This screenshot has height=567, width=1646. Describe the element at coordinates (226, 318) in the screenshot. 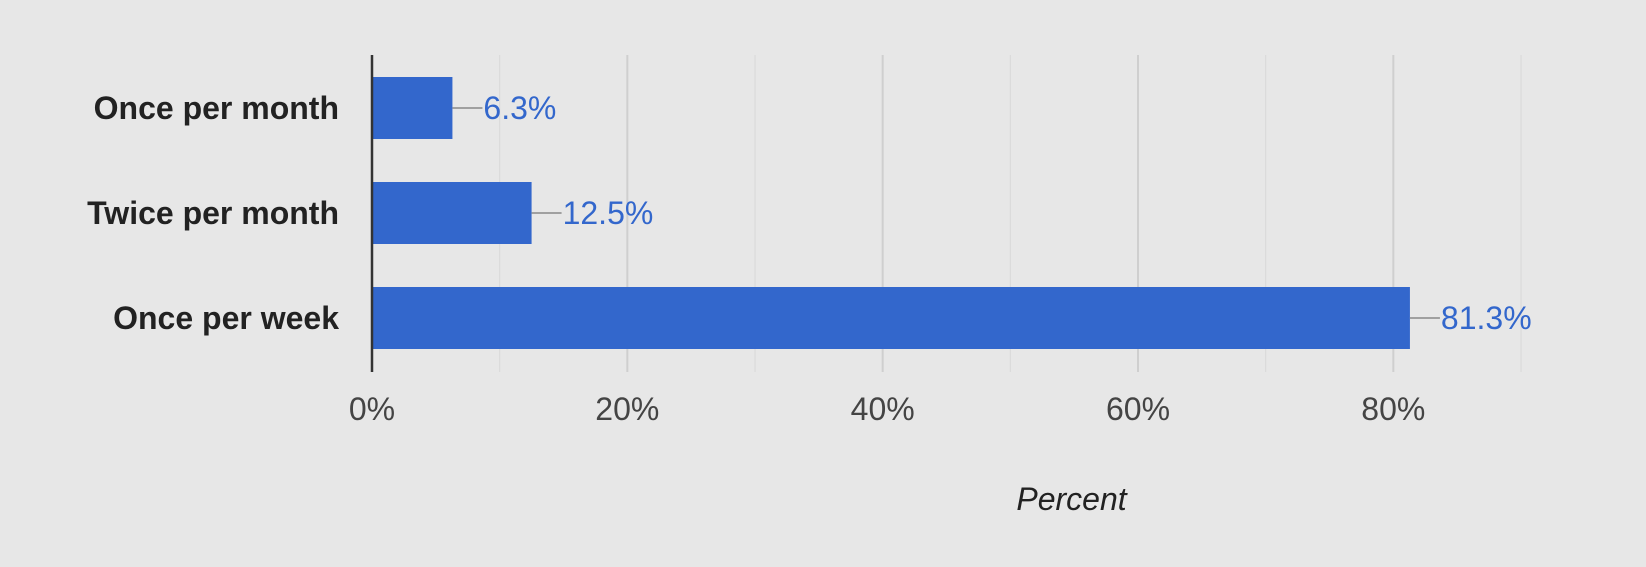

I see `category-label: Once per week` at that location.